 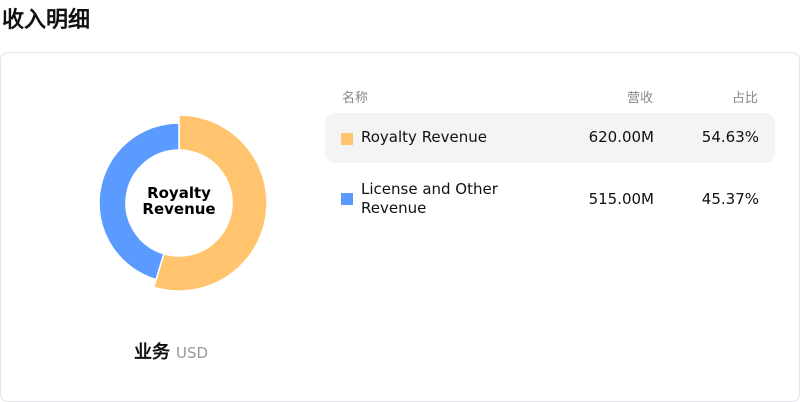 What do you see at coordinates (640, 98) in the screenshot?
I see `header-revenue: 营收` at bounding box center [640, 98].